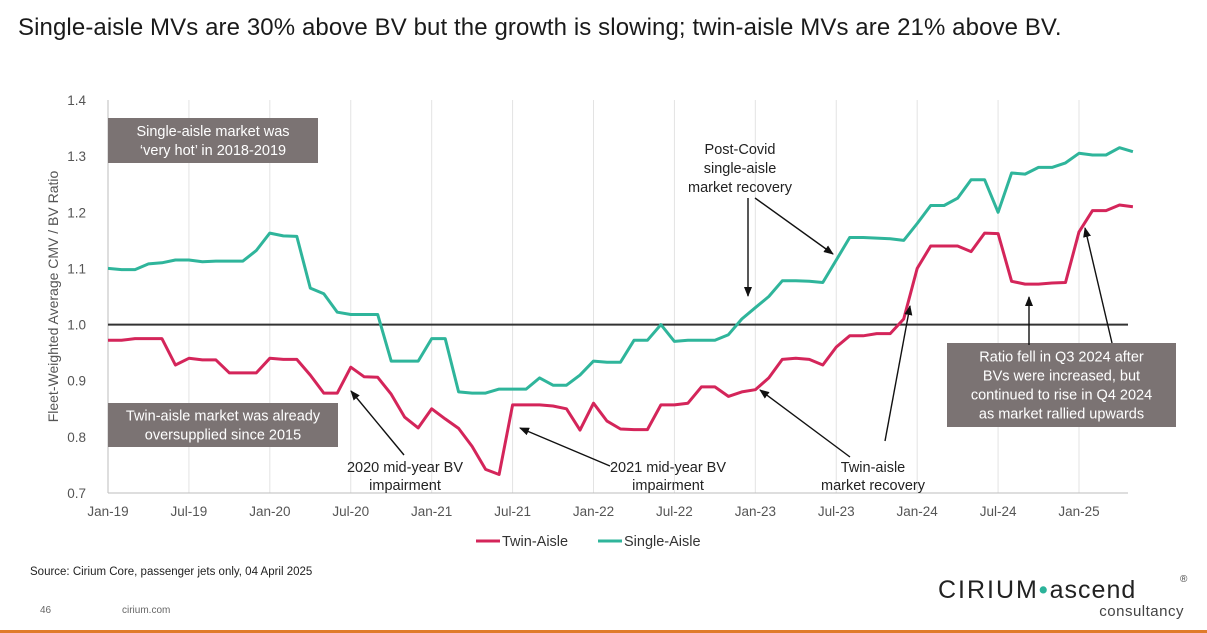 Image resolution: width=1207 pixels, height=633 pixels. What do you see at coordinates (794, 226) in the screenshot?
I see `arrow-post-covid-diagonal` at bounding box center [794, 226].